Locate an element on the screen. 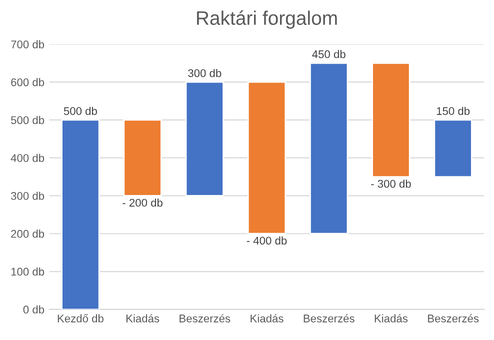 The width and height of the screenshot is (494, 340). y-tick-label: 400 db is located at coordinates (27, 158).